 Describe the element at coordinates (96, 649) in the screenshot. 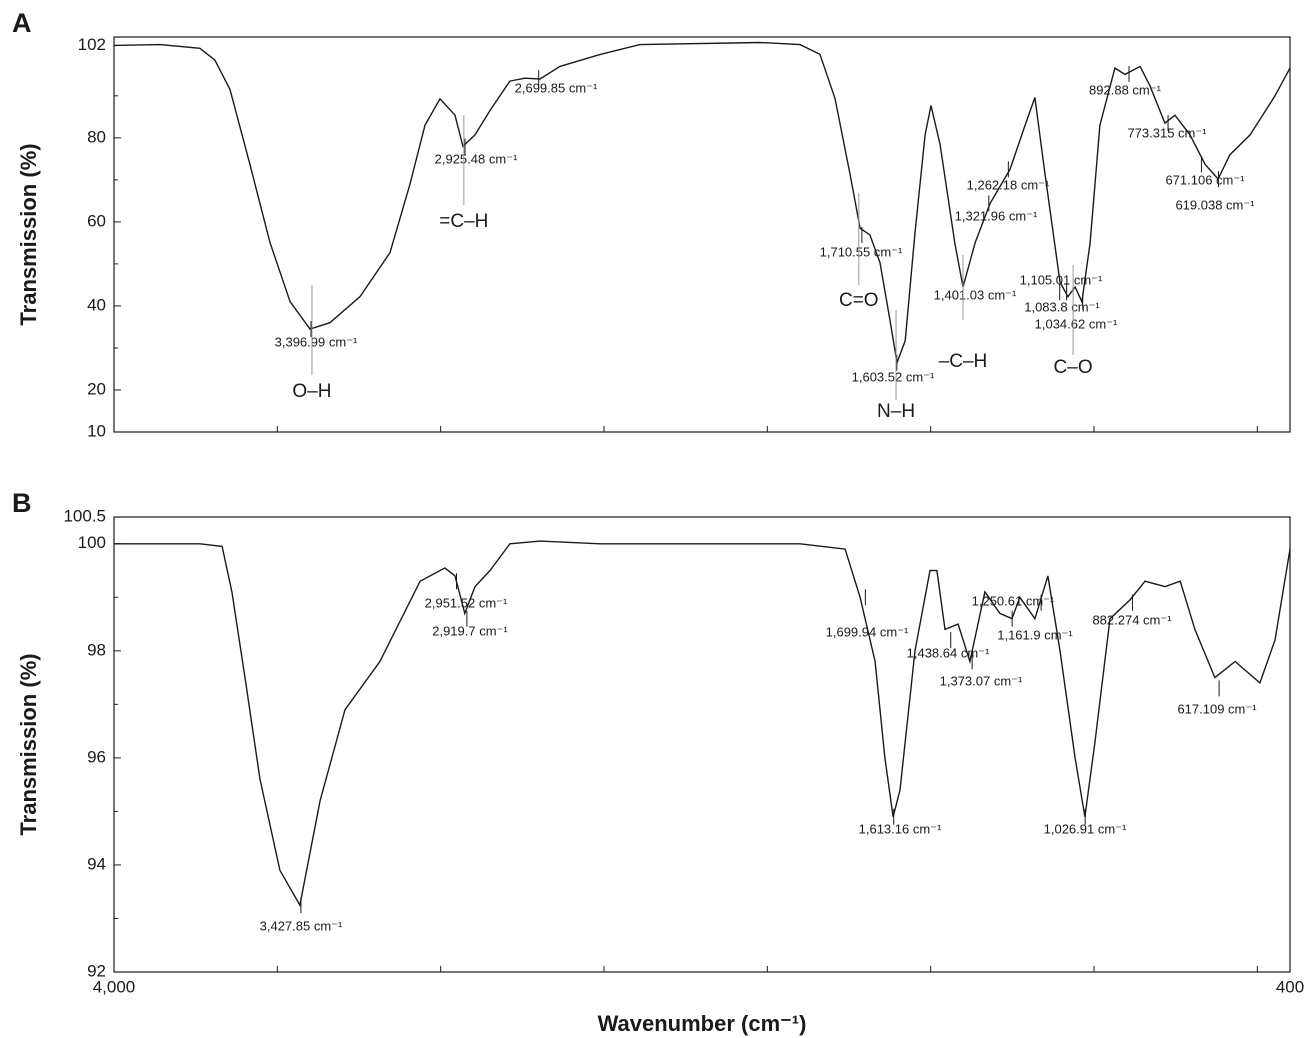

I see `y-tick-label: 98` at that location.